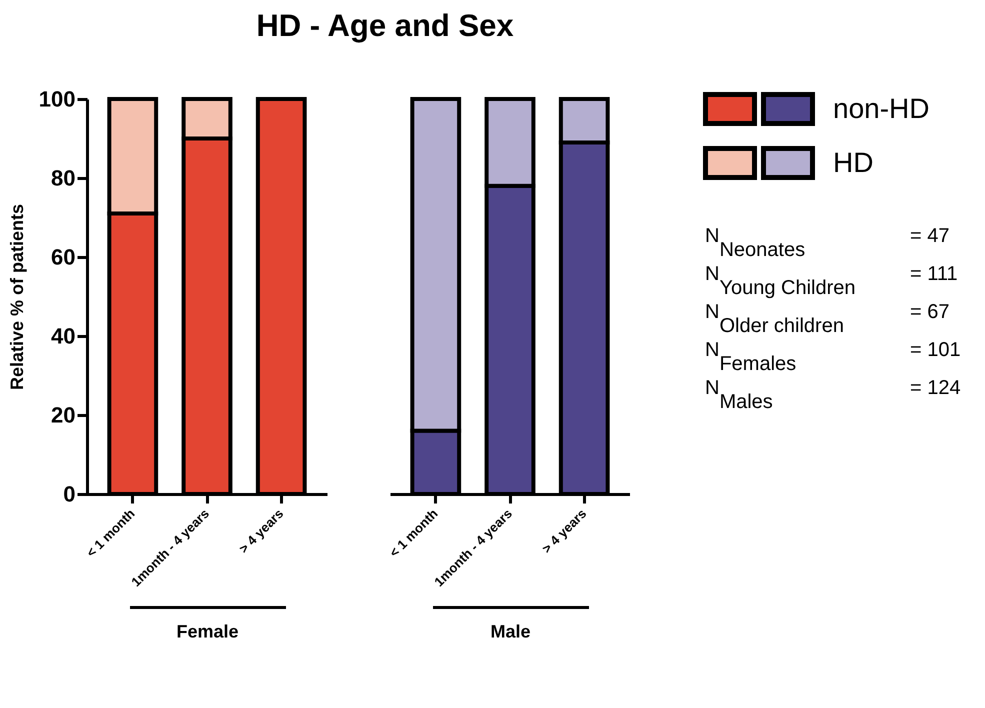 Image resolution: width=985 pixels, height=708 pixels. Describe the element at coordinates (63, 415) in the screenshot. I see `y-tick-label: 20` at that location.